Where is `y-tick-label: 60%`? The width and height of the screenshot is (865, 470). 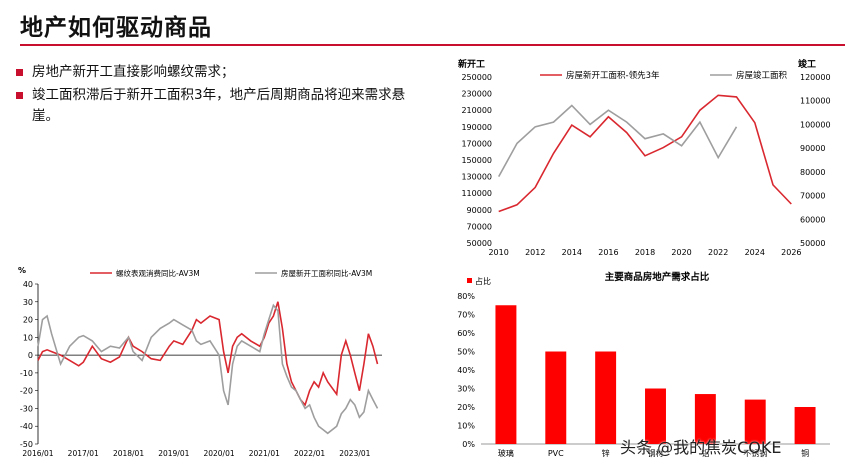
y-tick-label: 60% is located at coordinates (466, 333).